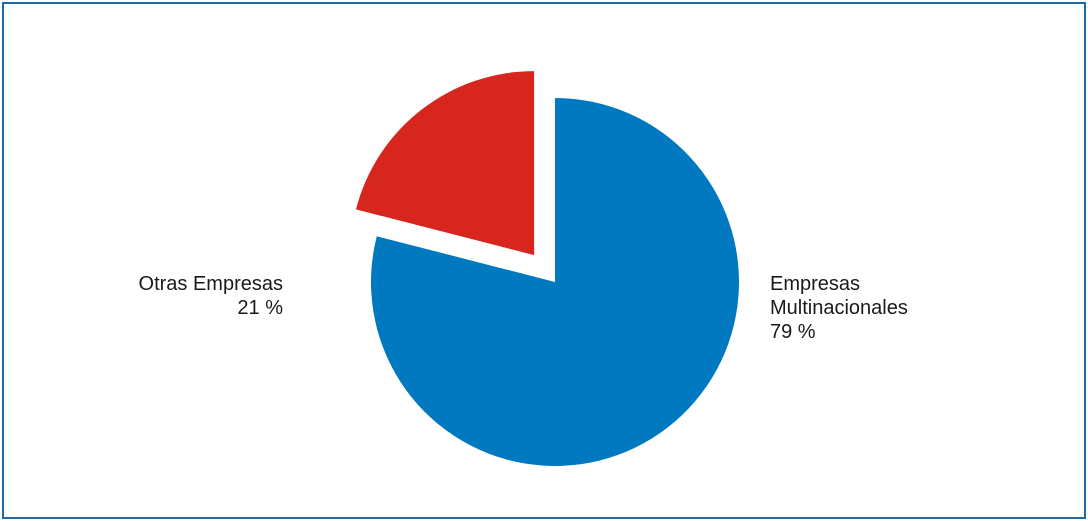 This screenshot has width=1088, height=521. I want to click on label-empresas-multinacionales: Empresas Multinacionales 79 %, so click(839, 308).